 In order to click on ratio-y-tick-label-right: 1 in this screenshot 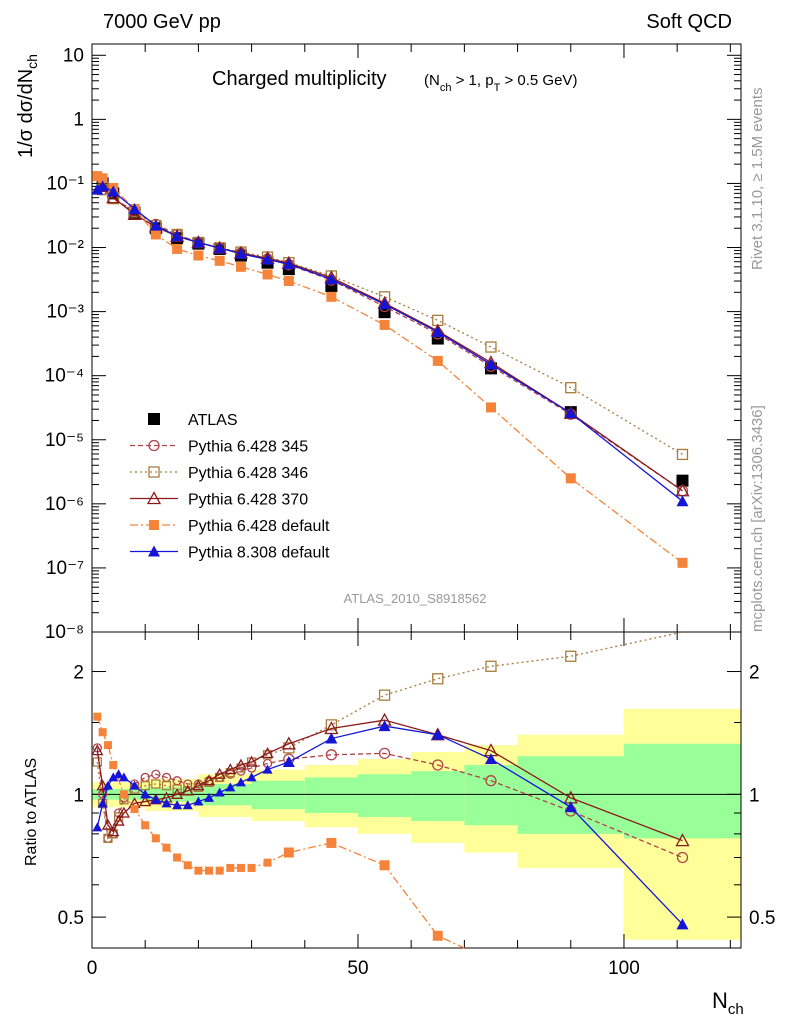, I will do `click(754, 795)`.